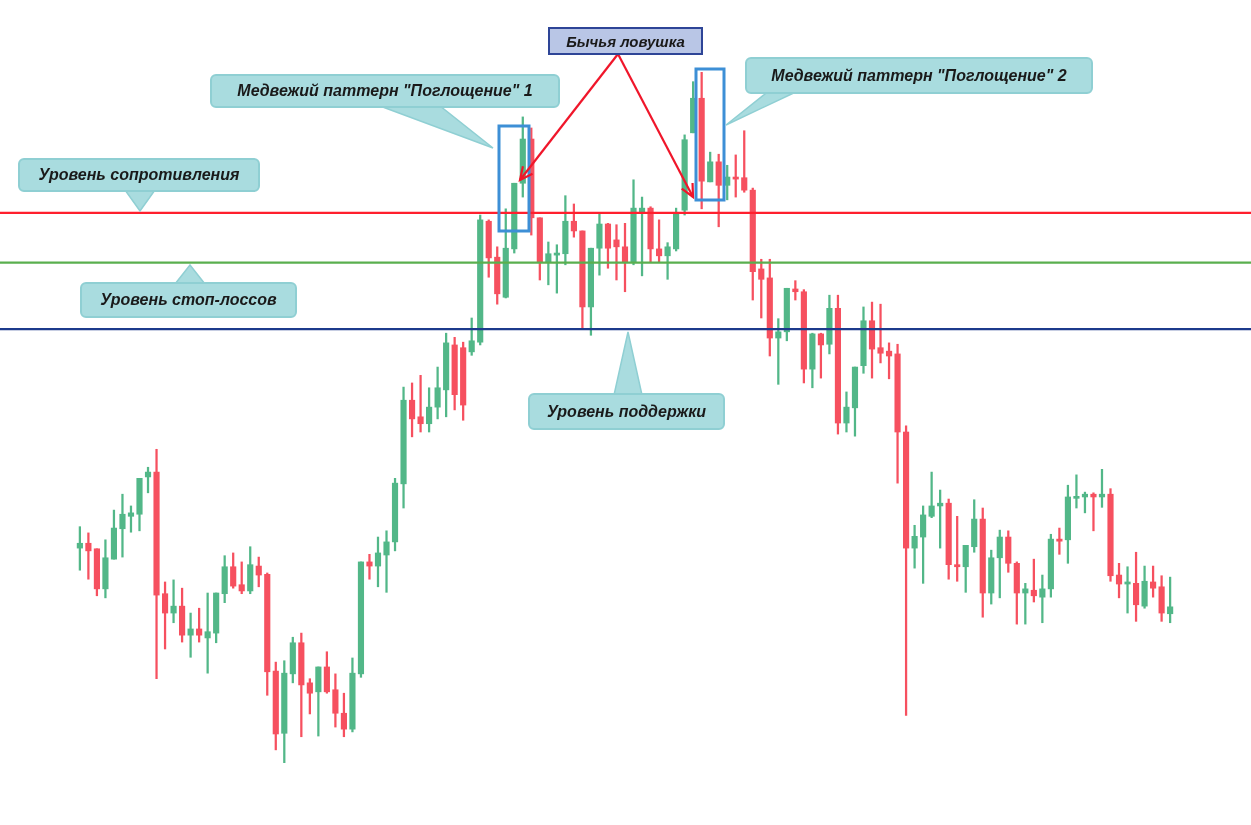  I want to click on ref-line-label: Уровень поддержки, so click(626, 411).